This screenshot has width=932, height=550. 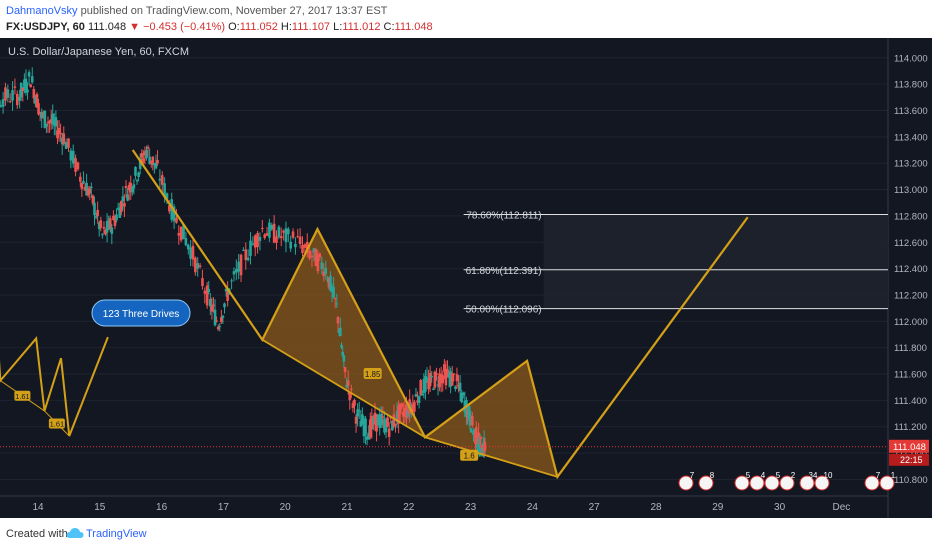 What do you see at coordinates (361, 27) in the screenshot?
I see `low-value: 111.012` at bounding box center [361, 27].